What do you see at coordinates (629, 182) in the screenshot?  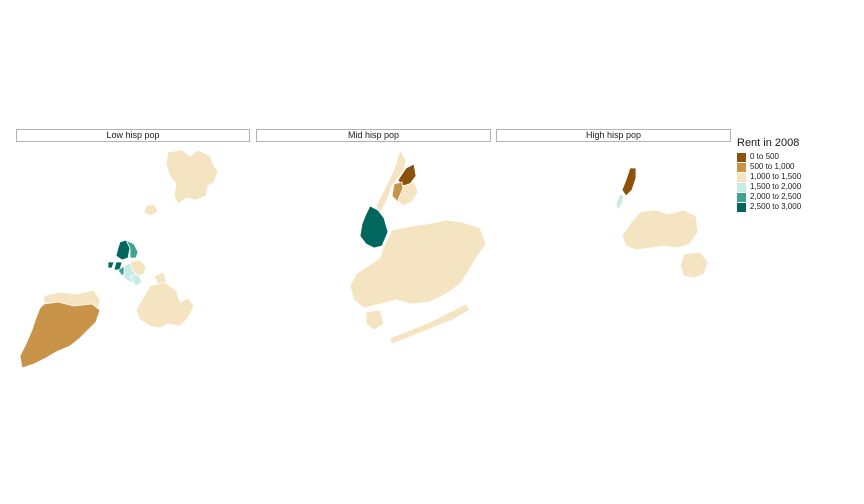 I see `region-high-manhattan` at bounding box center [629, 182].